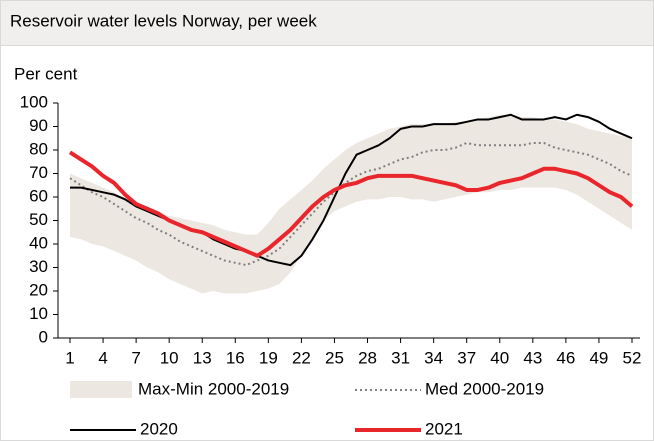 The height and width of the screenshot is (441, 654). Describe the element at coordinates (235, 357) in the screenshot. I see `x-tick-label: 16` at that location.